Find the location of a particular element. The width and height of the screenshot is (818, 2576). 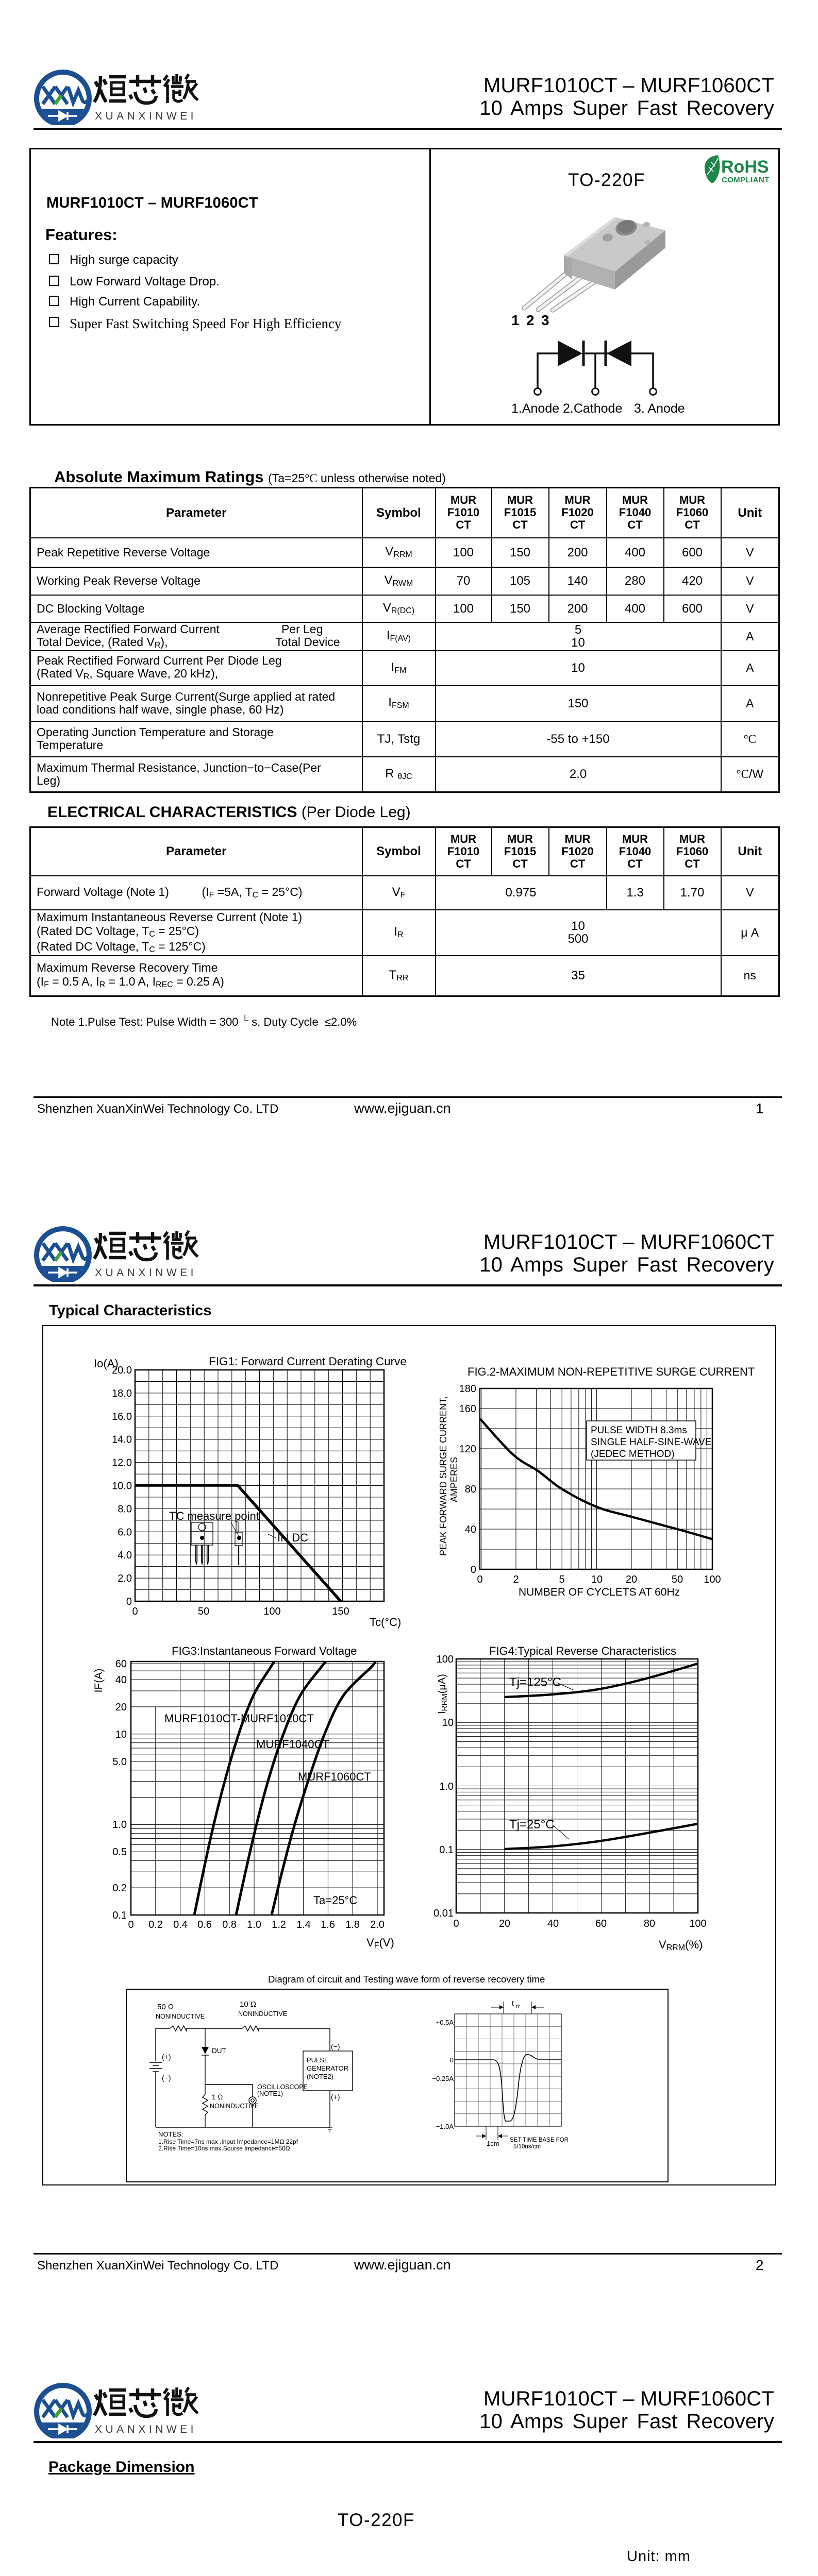

svg-text: 14.0 is located at coordinates (122, 1440).